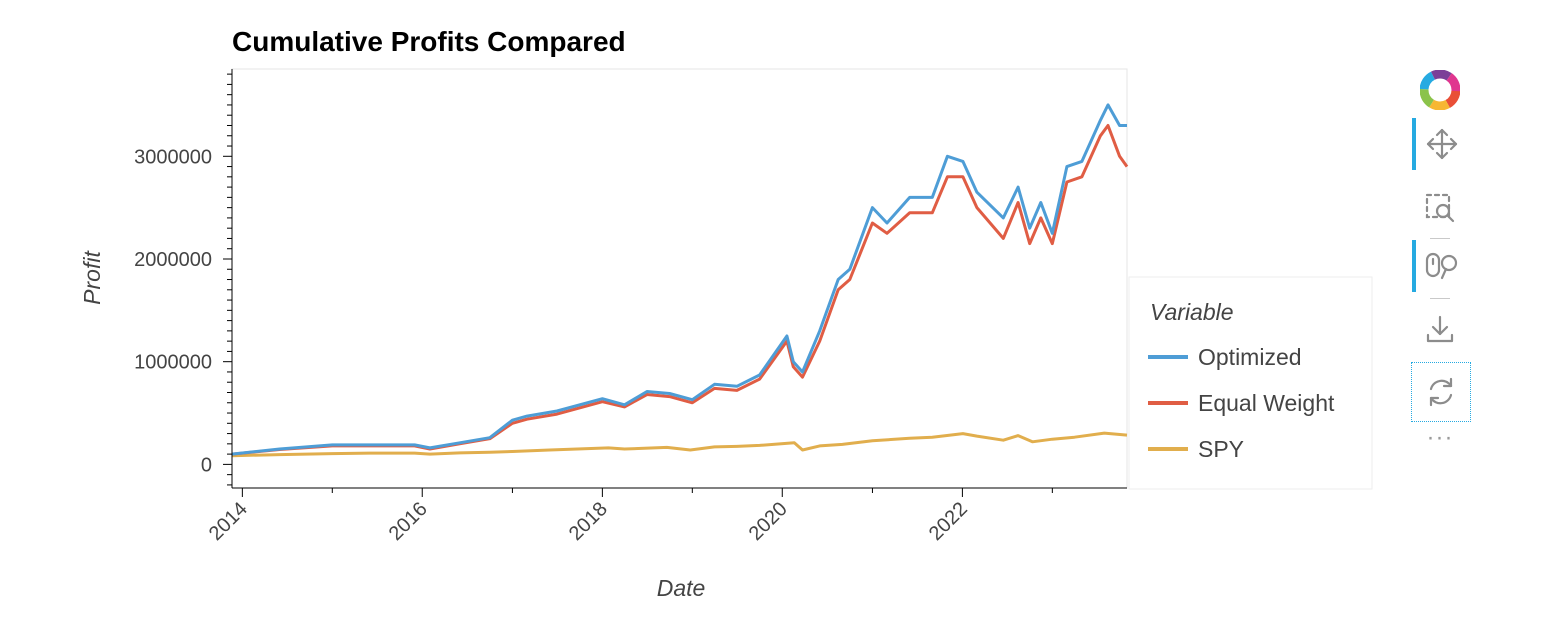 The height and width of the screenshot is (624, 1552). Describe the element at coordinates (92, 277) in the screenshot. I see `y-axis-label: Profit` at that location.